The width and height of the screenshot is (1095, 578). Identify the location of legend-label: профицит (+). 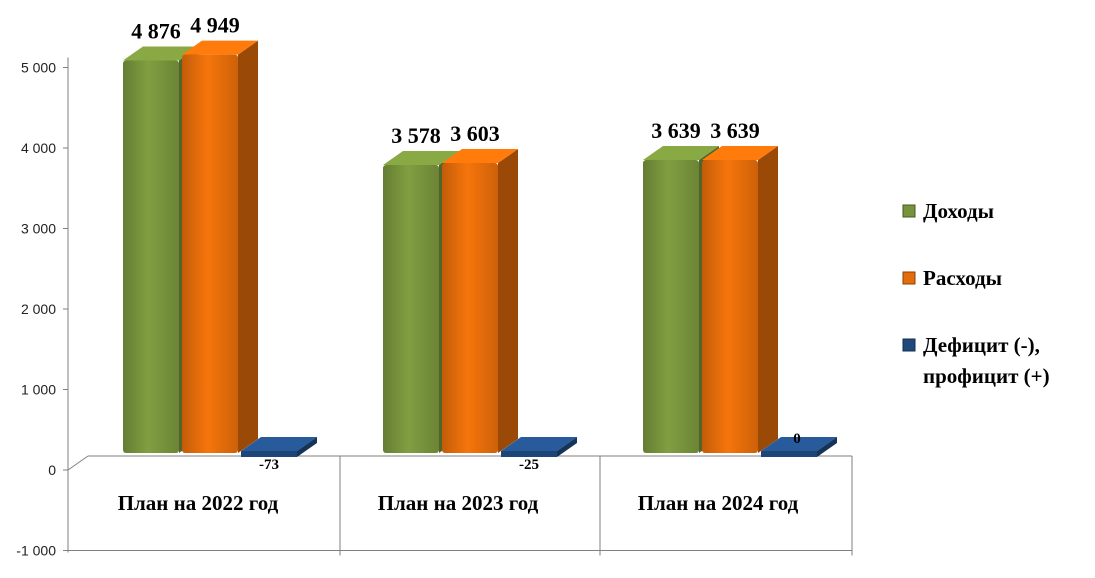
(986, 376).